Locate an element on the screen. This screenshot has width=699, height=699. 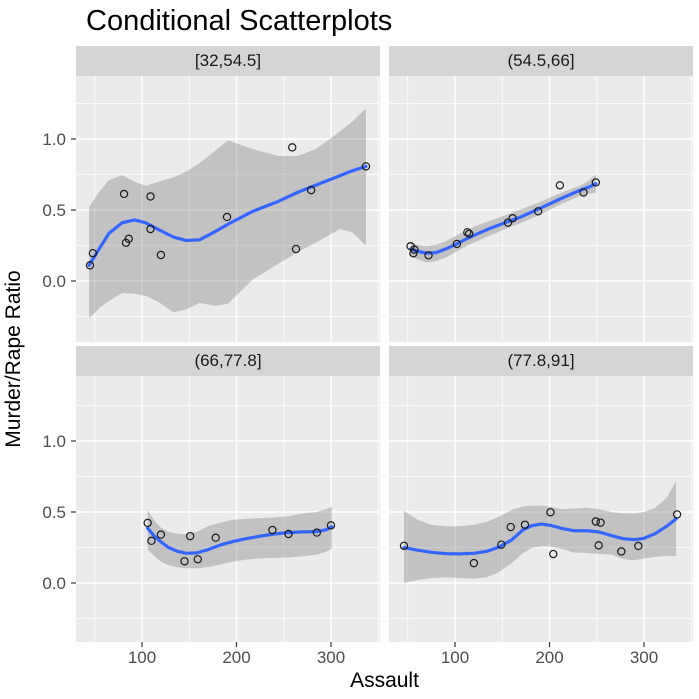
facet-strip-4: (77.8,91] is located at coordinates (541, 361).